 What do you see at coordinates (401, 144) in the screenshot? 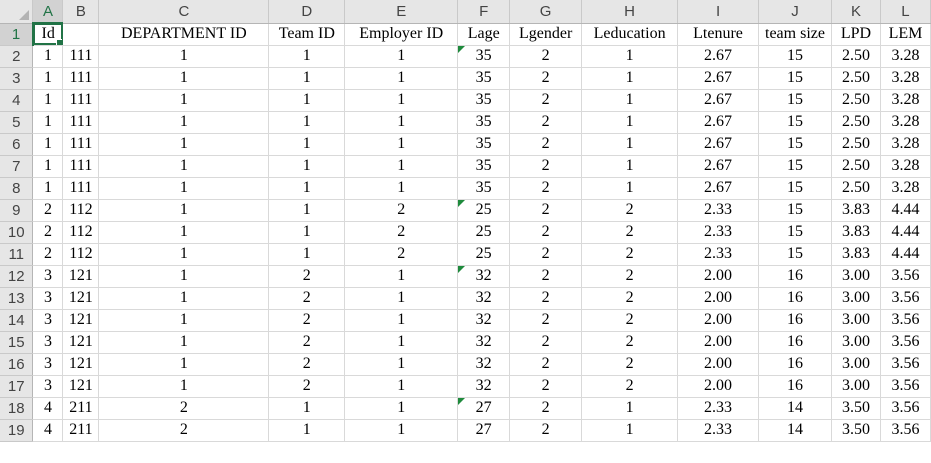
I see `cell-e6: 1` at bounding box center [401, 144].